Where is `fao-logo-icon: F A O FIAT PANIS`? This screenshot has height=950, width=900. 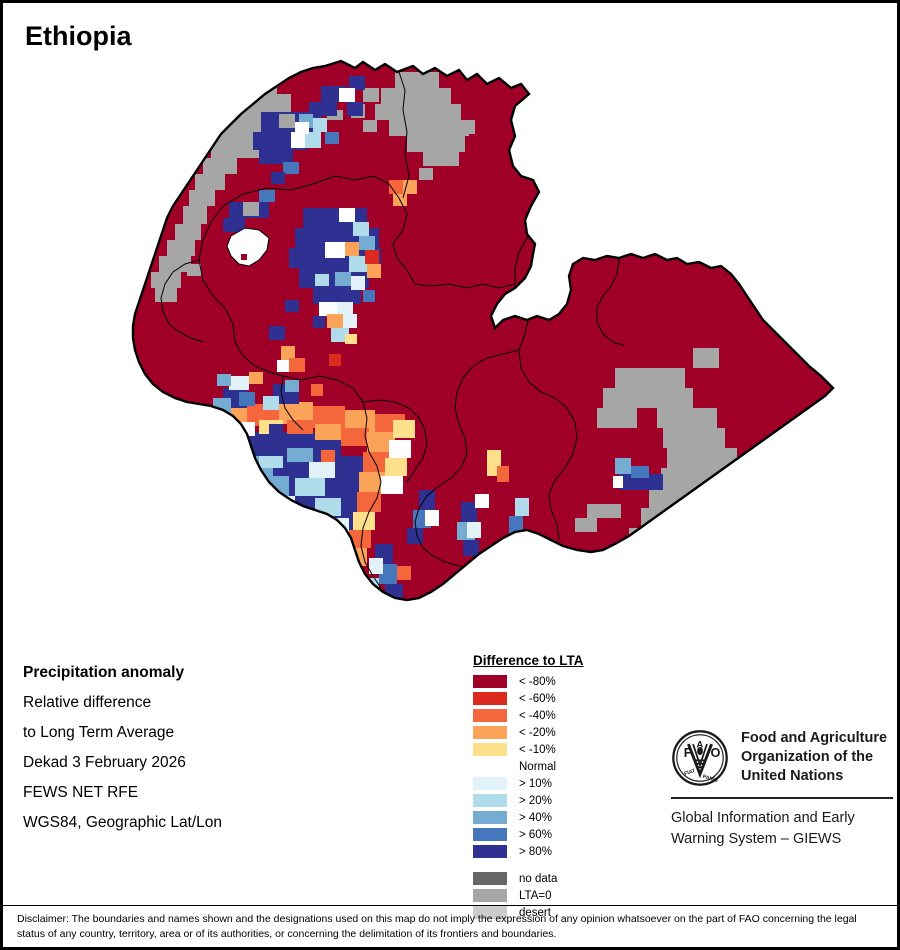
fao-logo-icon: F A O FIAT PANIS is located at coordinates (700, 758).